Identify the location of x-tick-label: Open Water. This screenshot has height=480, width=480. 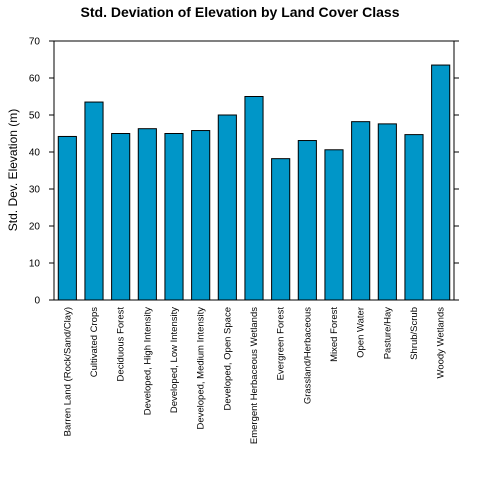
(361, 332).